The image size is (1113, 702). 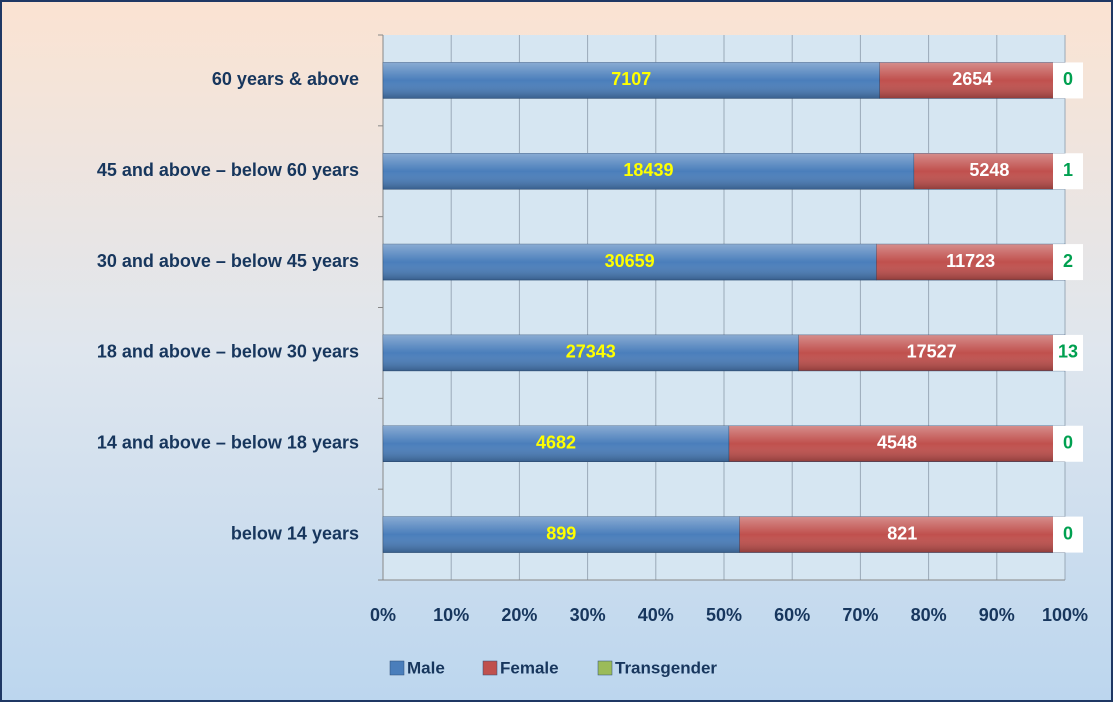 What do you see at coordinates (228, 352) in the screenshot?
I see `y-tick-label: 18 and above – below 30 years` at bounding box center [228, 352].